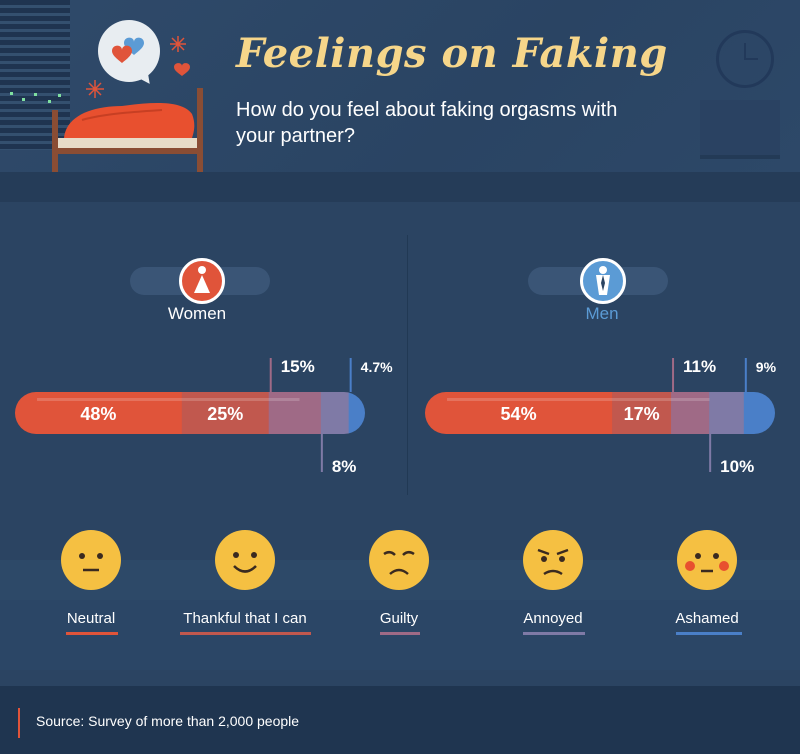  Describe the element at coordinates (399, 618) in the screenshot. I see `legend-label-guilty: Guilty` at that location.